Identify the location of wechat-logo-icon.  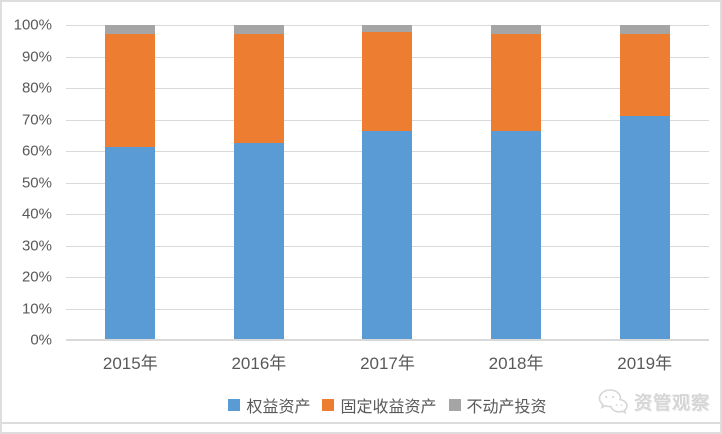
(613, 402).